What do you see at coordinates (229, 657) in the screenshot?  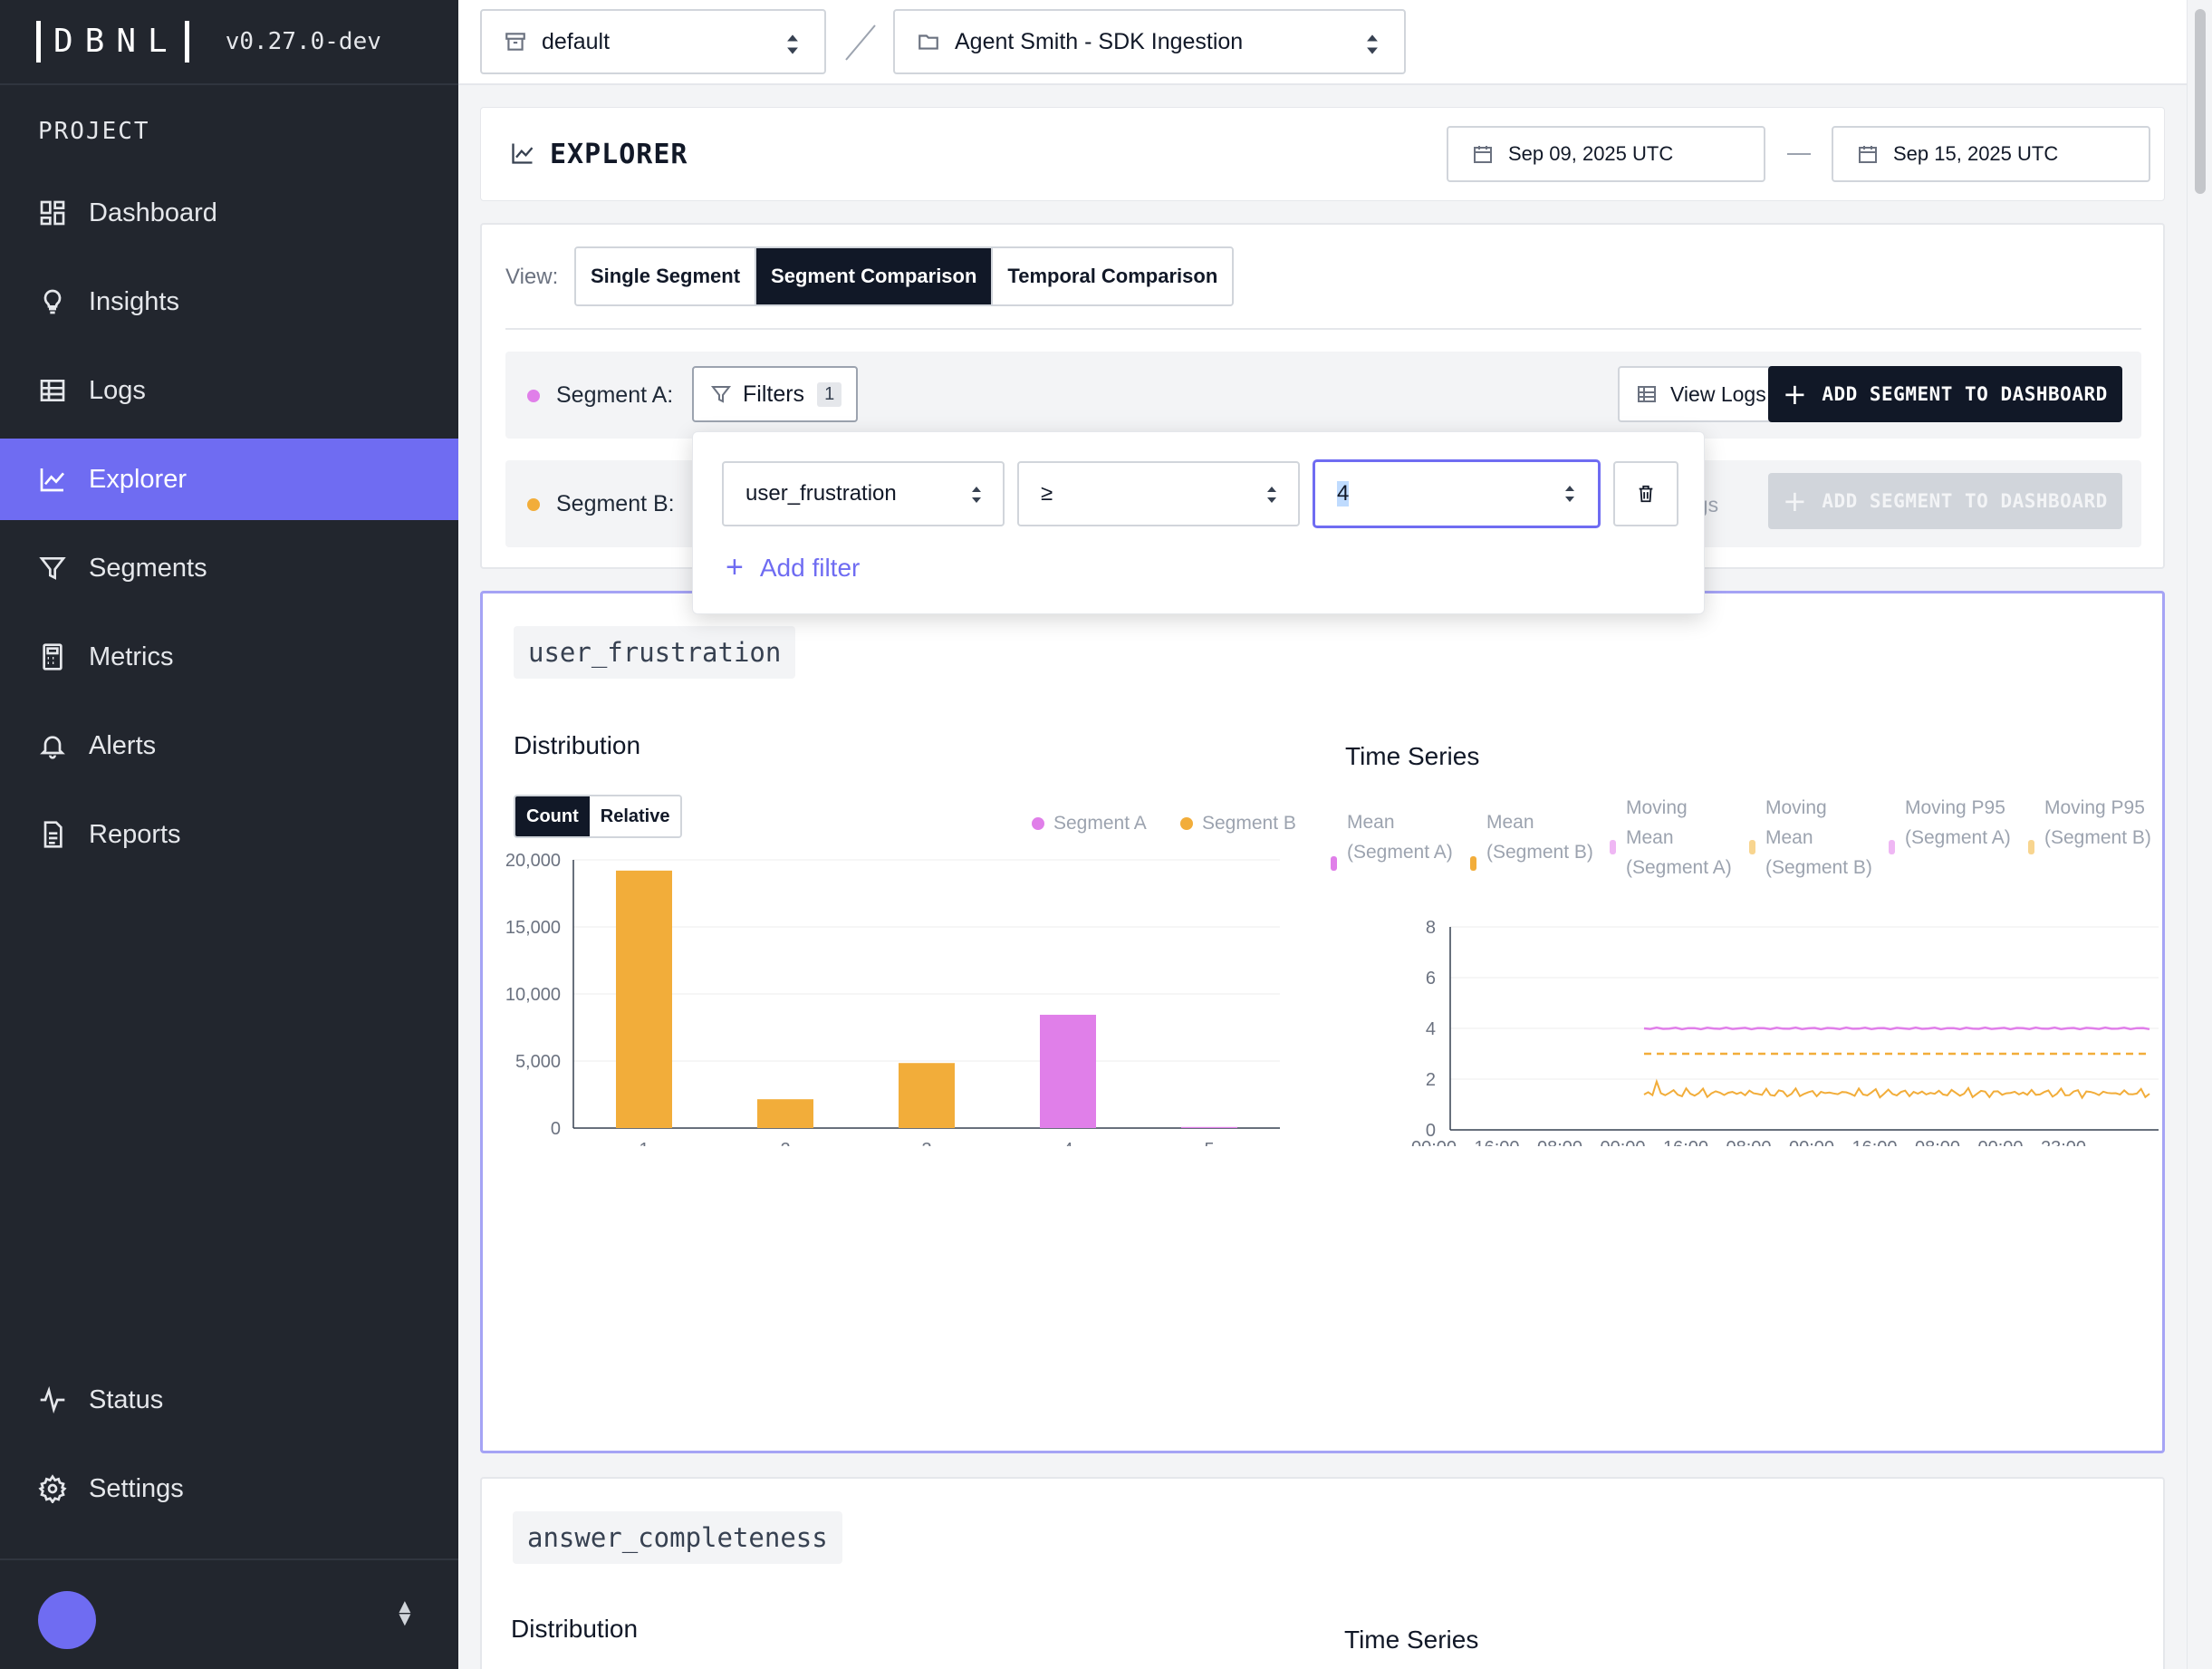 I see `sidebar-item-metrics: Metrics` at bounding box center [229, 657].